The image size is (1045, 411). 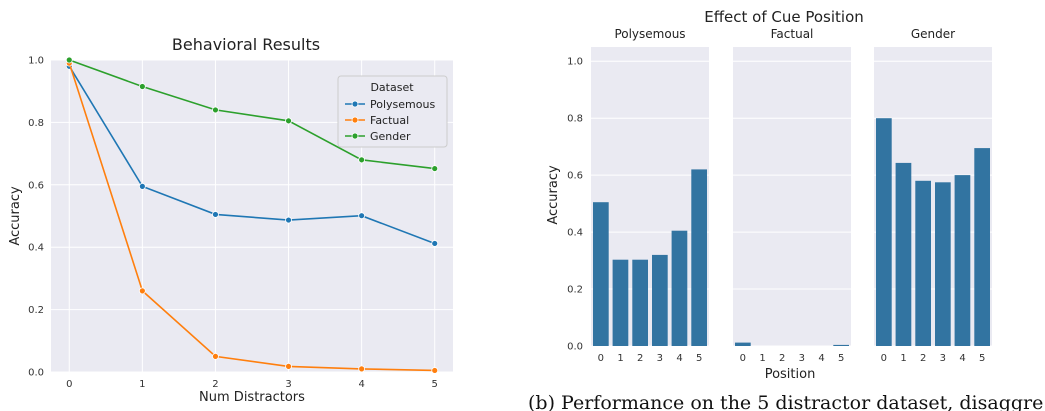 I want to click on x-axis-label: Position, so click(x=790, y=374).